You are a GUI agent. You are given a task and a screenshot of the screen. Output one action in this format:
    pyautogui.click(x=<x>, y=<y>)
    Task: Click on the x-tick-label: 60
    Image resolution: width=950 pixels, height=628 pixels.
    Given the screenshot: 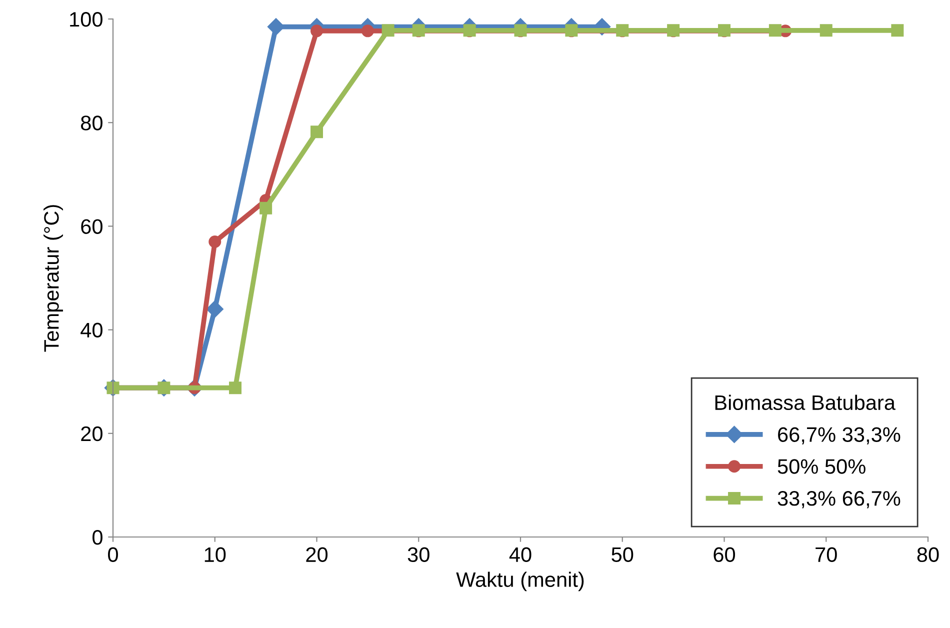 What is the action you would take?
    pyautogui.click(x=725, y=554)
    